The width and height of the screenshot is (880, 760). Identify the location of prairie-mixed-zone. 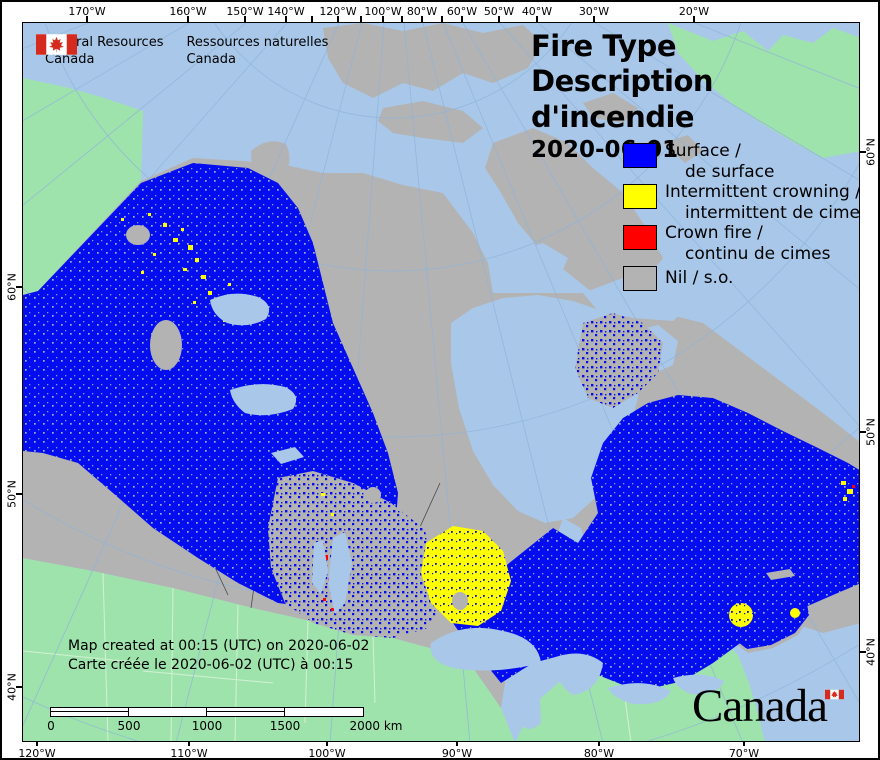
(355, 554).